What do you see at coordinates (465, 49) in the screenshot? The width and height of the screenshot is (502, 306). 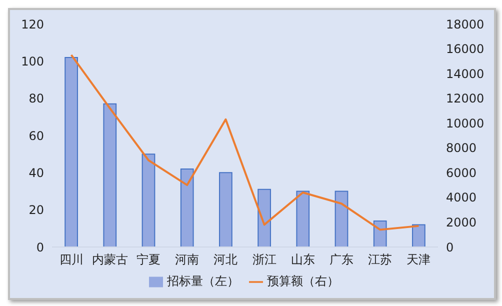 I see `y2-tick-label: 16000` at bounding box center [465, 49].